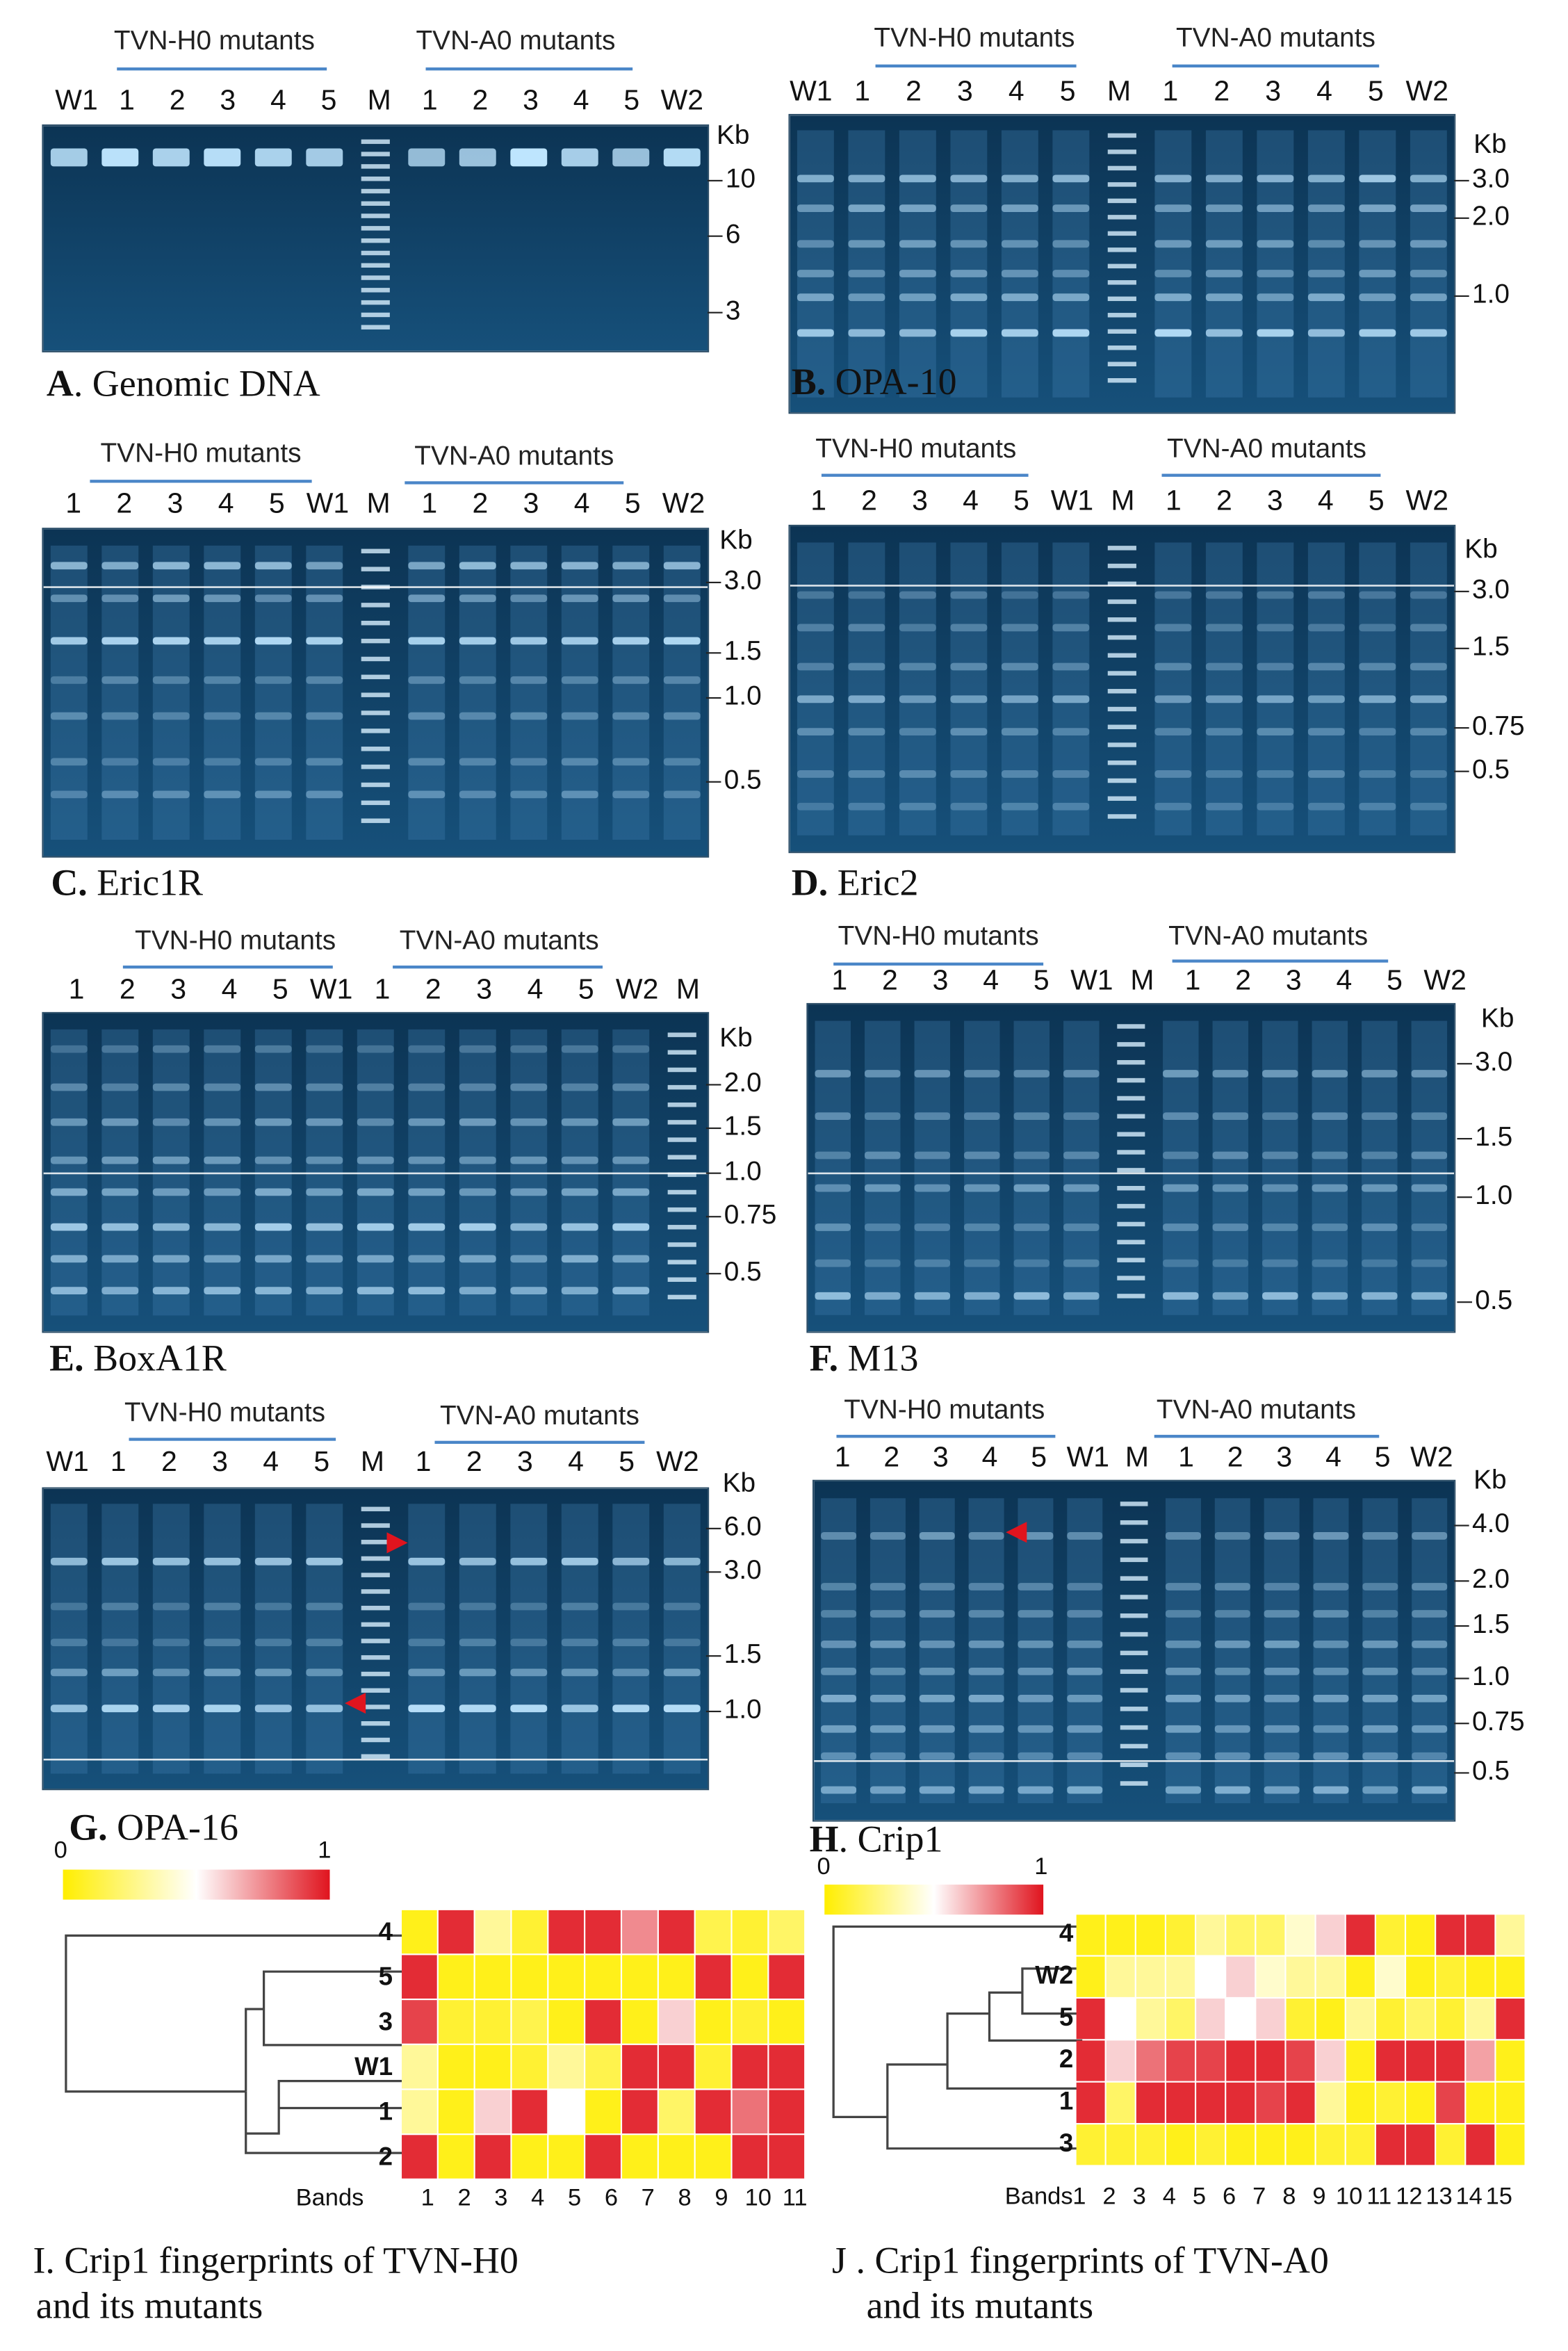 The width and height of the screenshot is (1568, 2351). What do you see at coordinates (225, 1412) in the screenshot?
I see `group-label-h0: TVN-H0 mutants` at bounding box center [225, 1412].